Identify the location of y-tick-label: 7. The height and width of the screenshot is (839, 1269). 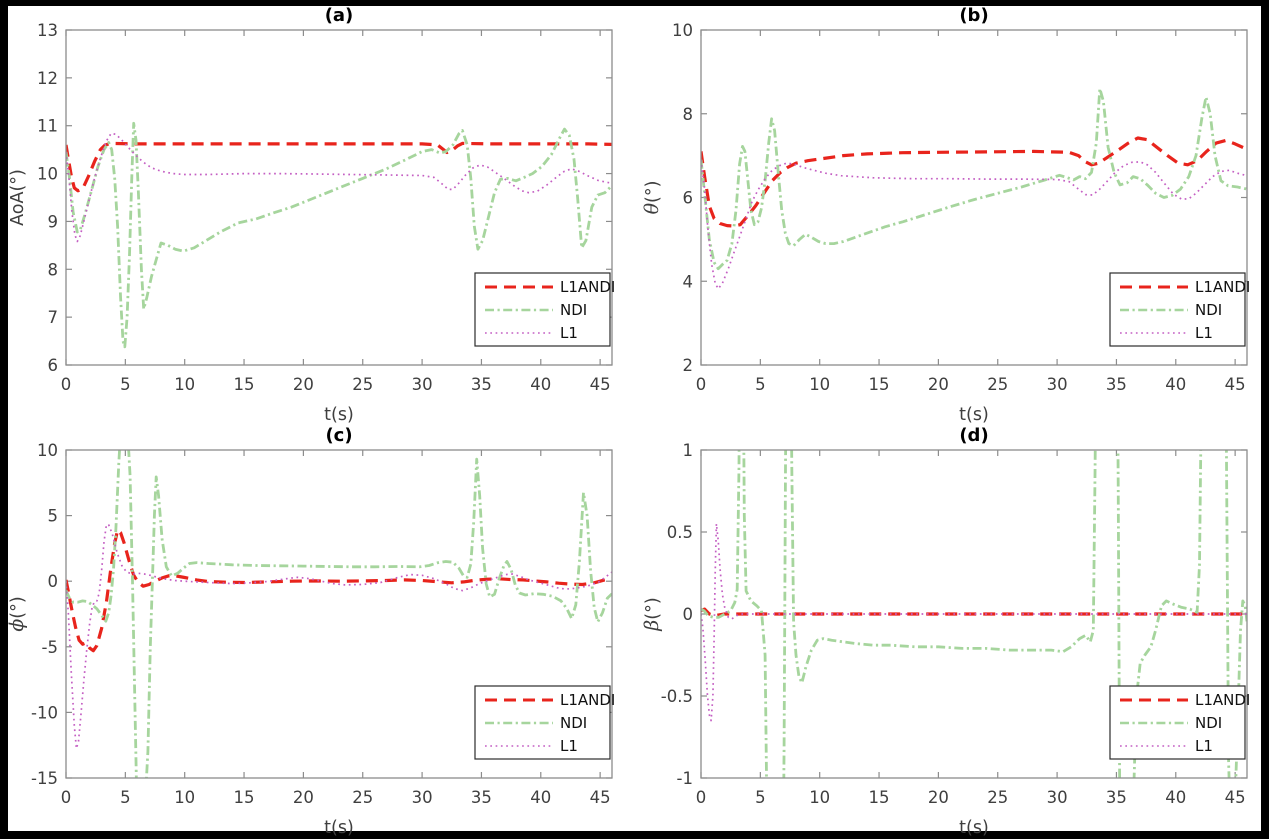
(53, 317).